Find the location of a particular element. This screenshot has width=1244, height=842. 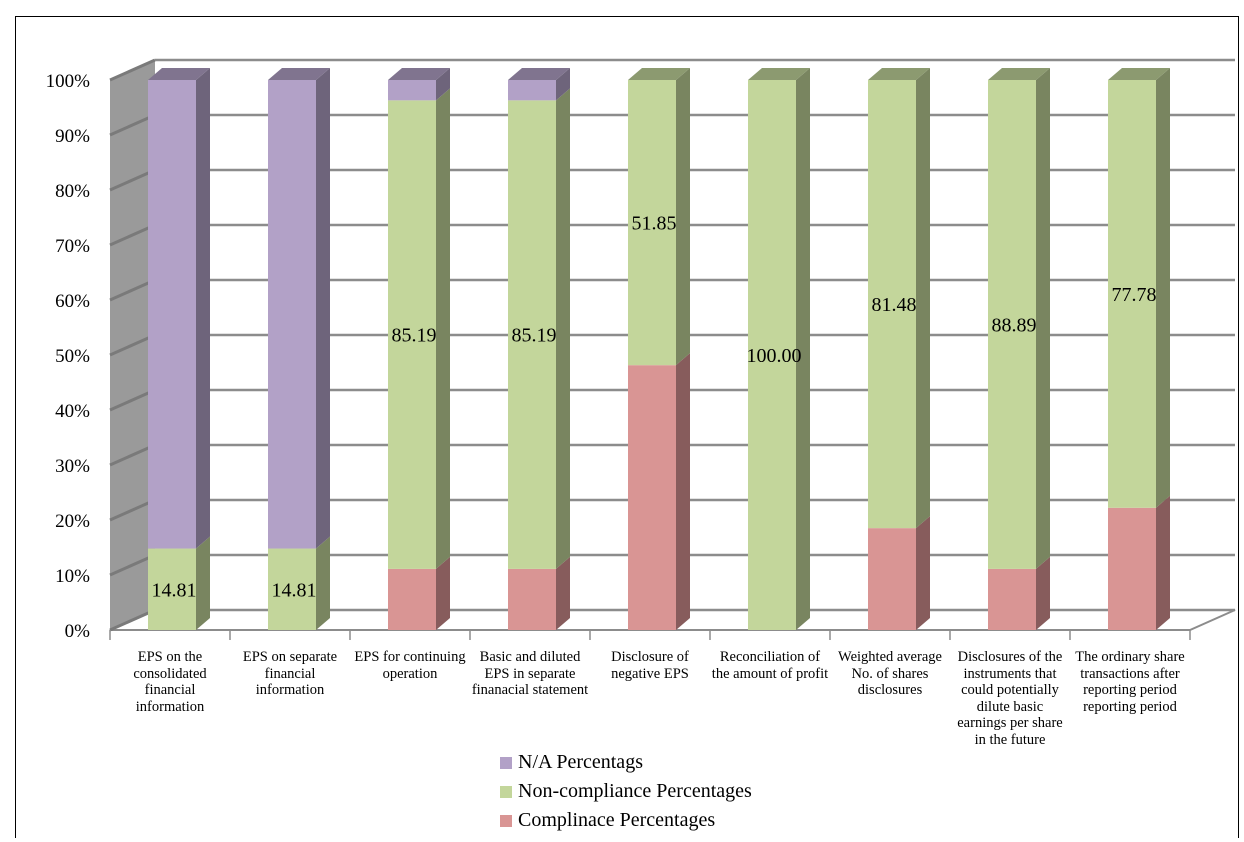

y-tick-label: 10% is located at coordinates (72, 576).